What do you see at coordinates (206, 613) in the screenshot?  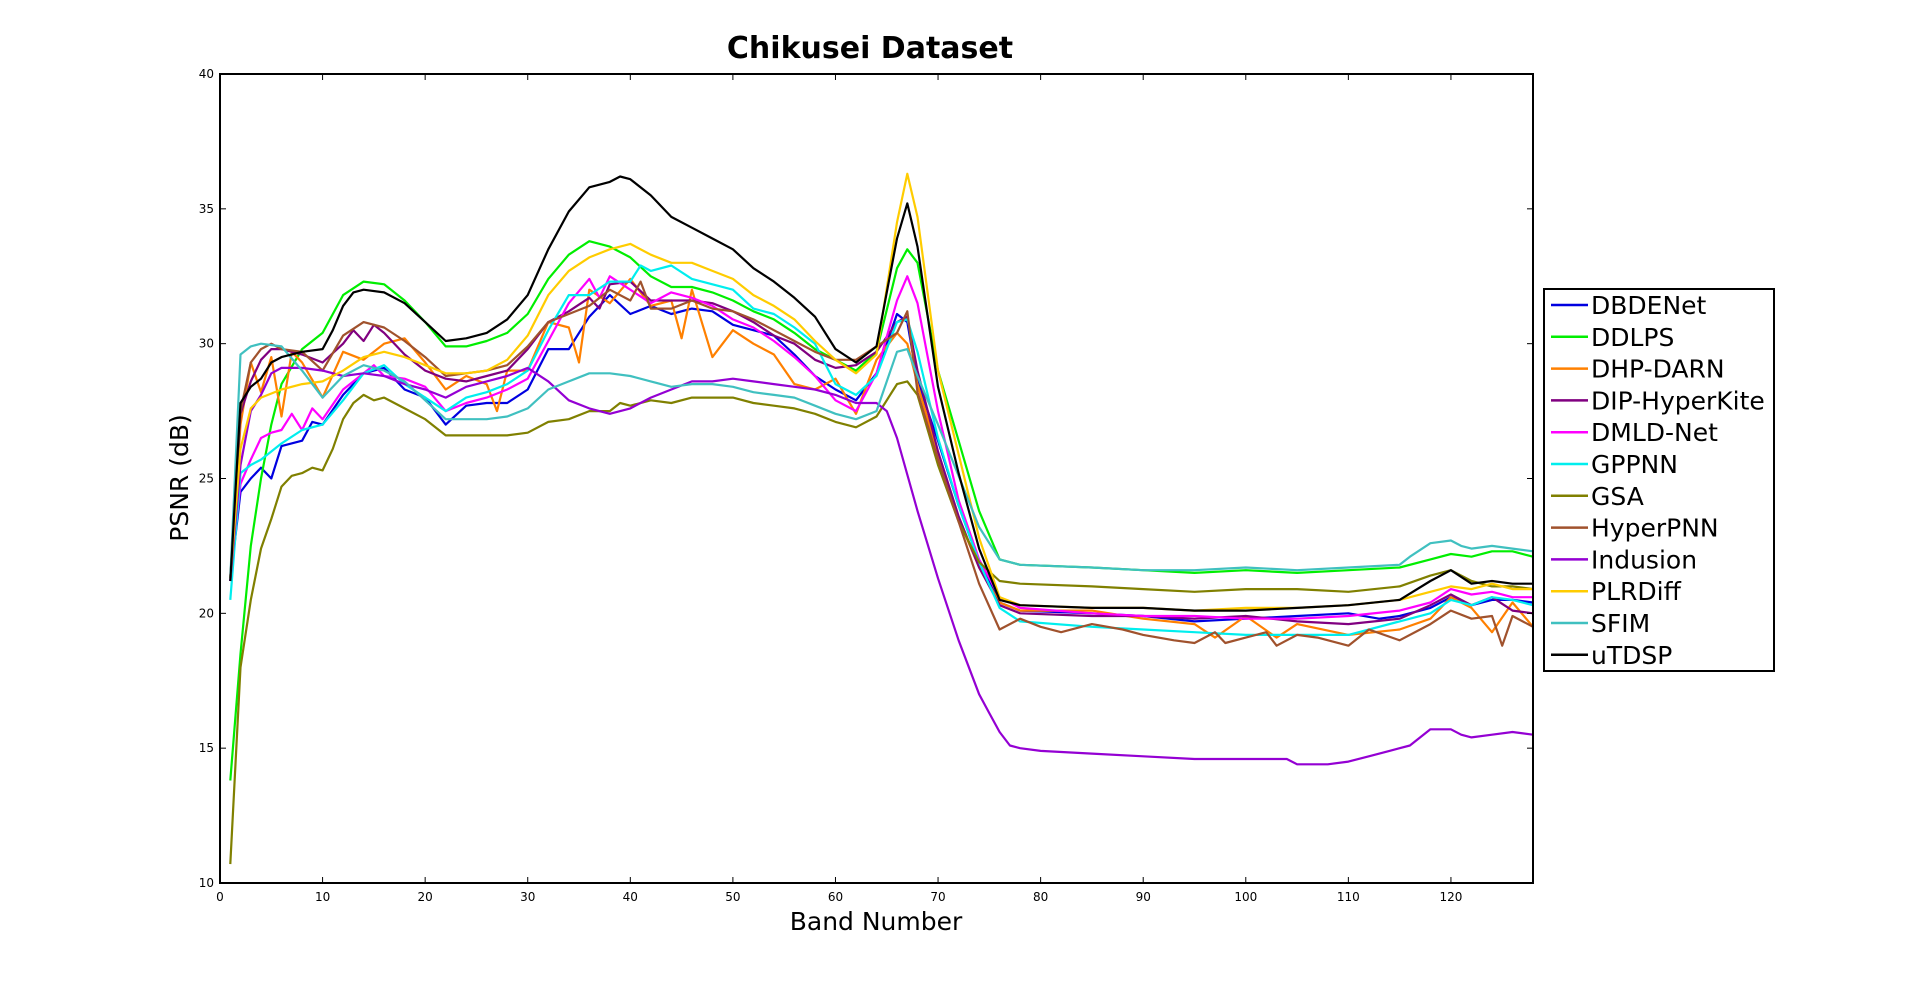 I see `y-tick-label: 20` at bounding box center [206, 613].